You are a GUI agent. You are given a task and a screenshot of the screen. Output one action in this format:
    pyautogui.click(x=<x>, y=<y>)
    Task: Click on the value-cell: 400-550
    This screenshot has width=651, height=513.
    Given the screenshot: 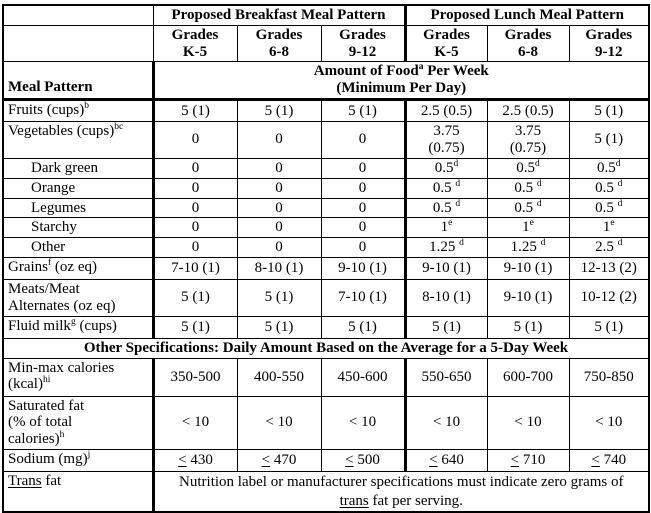 What is the action you would take?
    pyautogui.click(x=279, y=377)
    